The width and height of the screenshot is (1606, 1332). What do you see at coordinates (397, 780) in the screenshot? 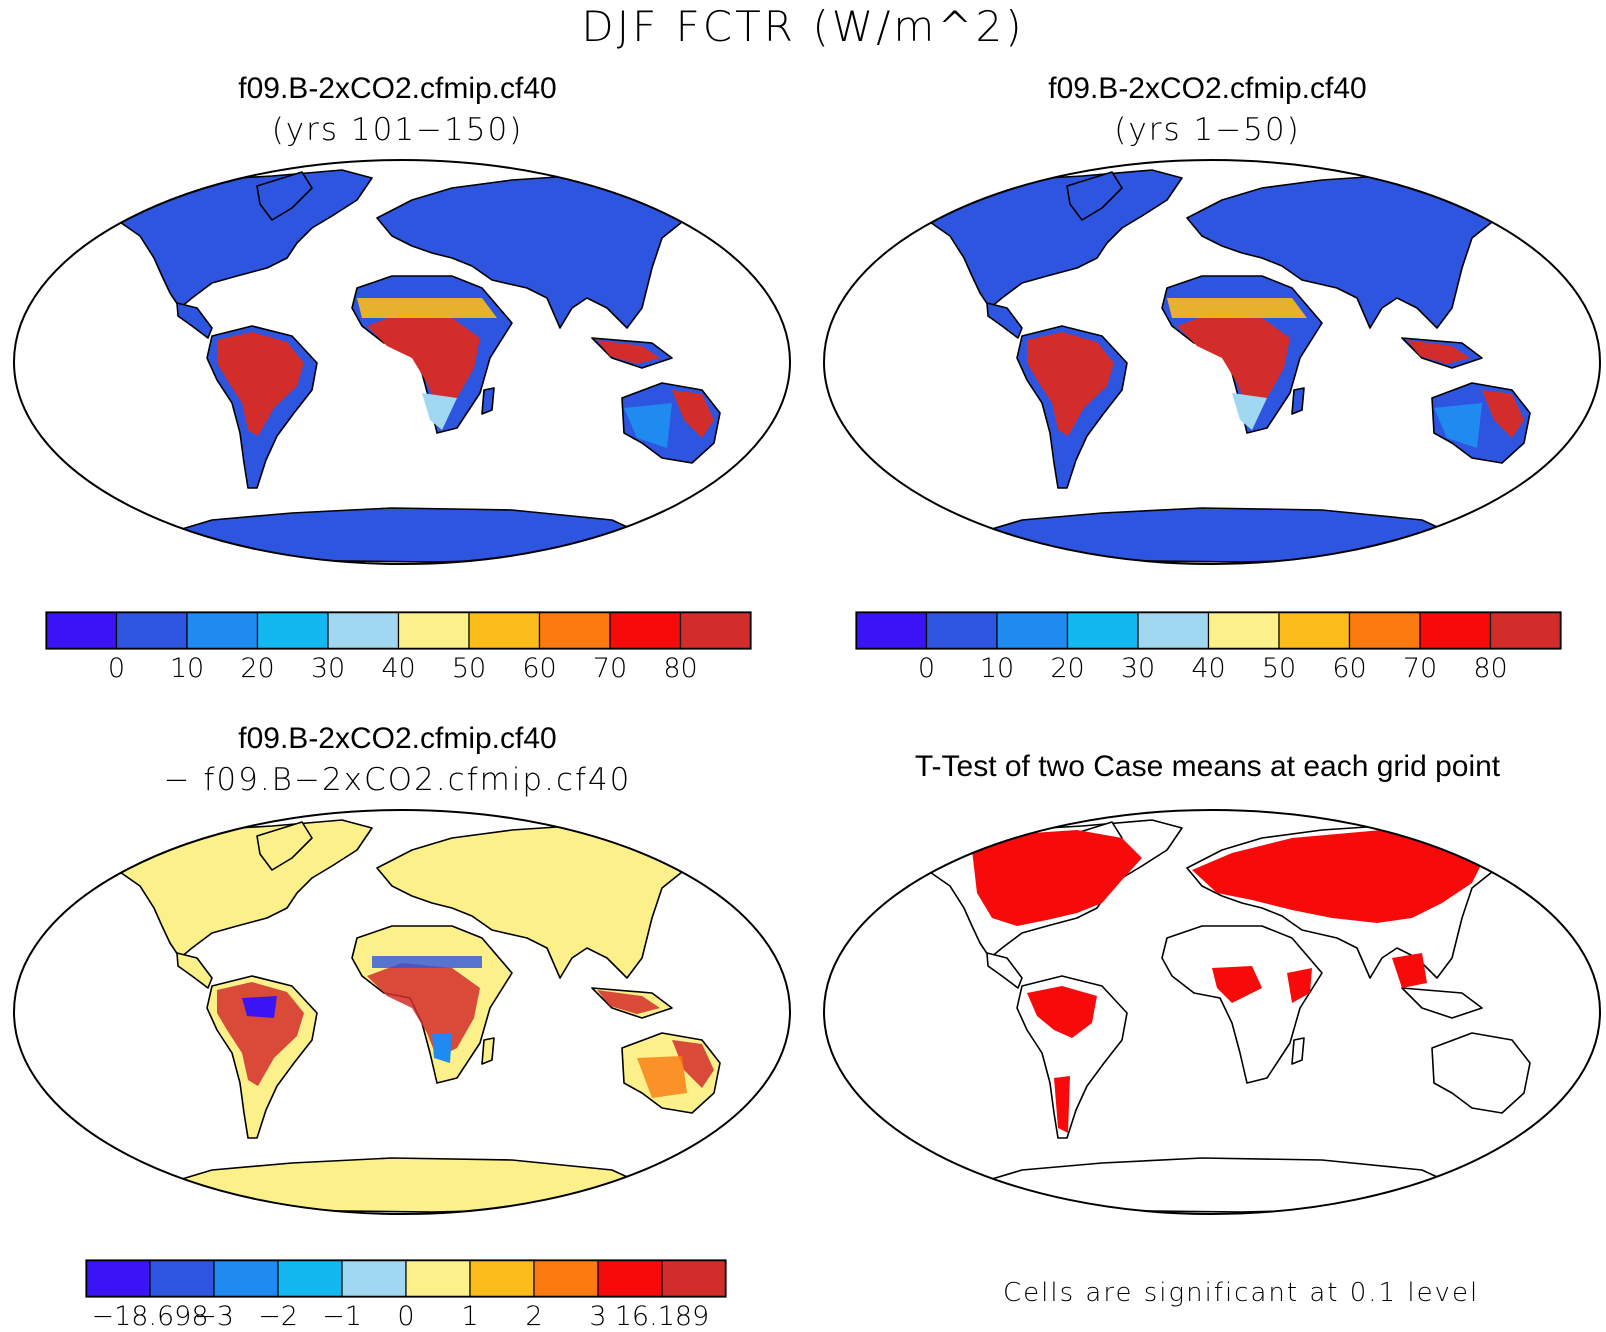
I see `panel-3-subtitle: − f09.B−2xCO2.cfmip.cf40` at bounding box center [397, 780].